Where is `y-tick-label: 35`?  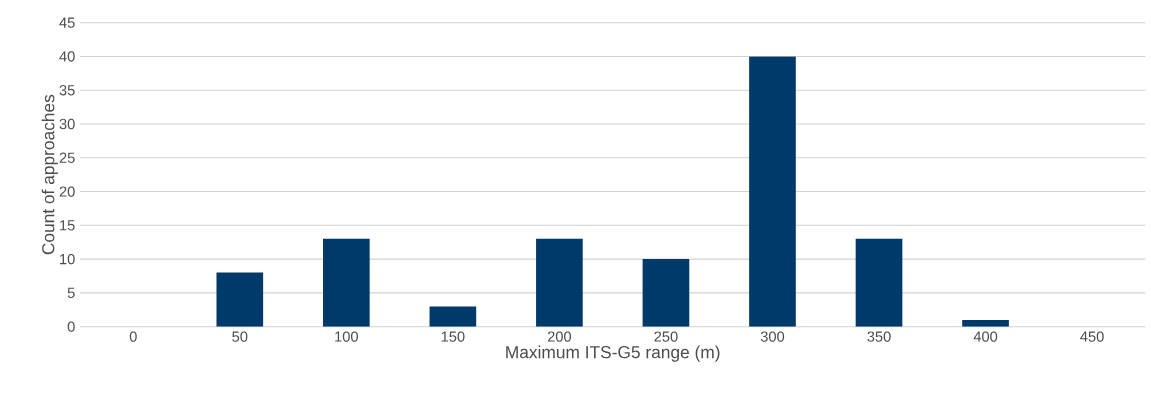
y-tick-label: 35 is located at coordinates (67, 90).